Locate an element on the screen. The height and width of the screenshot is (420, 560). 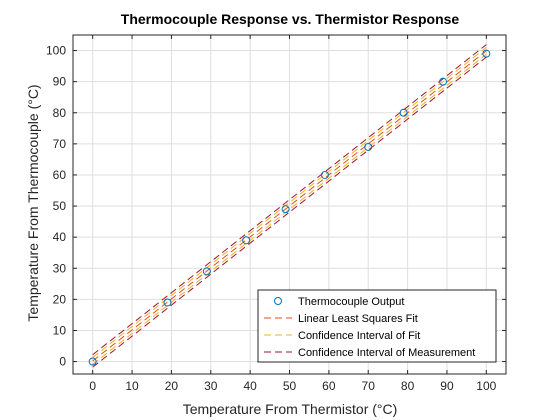
x-tick-label: 40 is located at coordinates (250, 386).